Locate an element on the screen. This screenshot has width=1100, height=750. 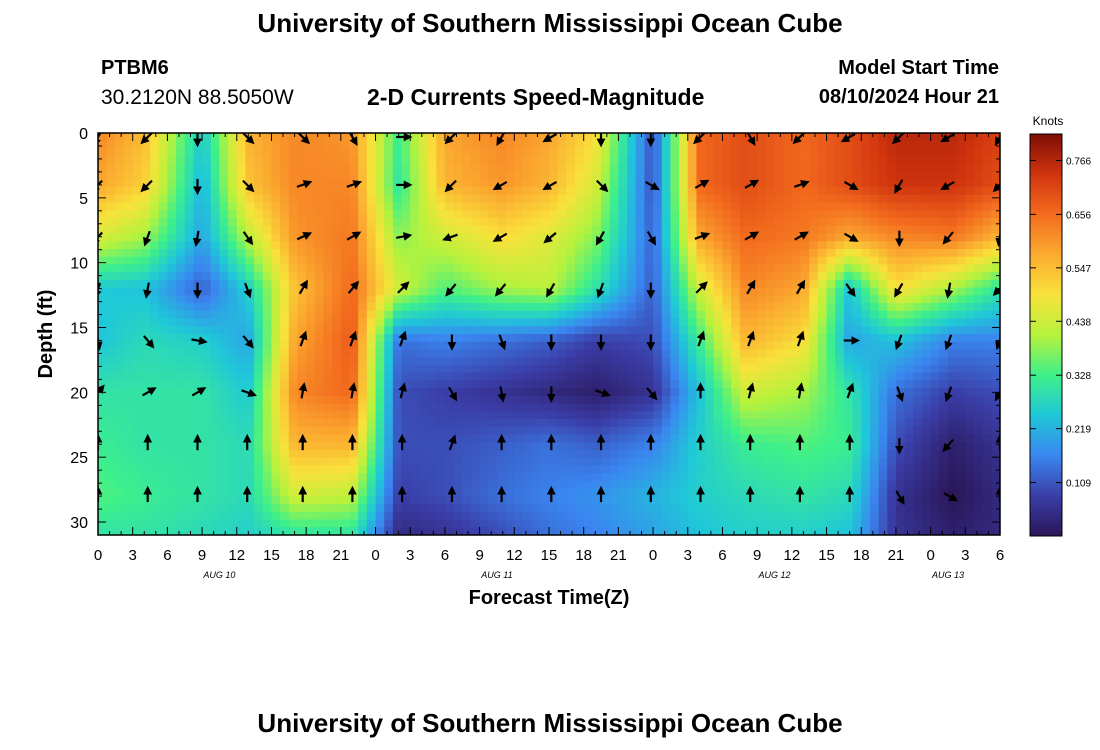
station-coordinates: 30.2120N 88.5050W is located at coordinates (197, 97).